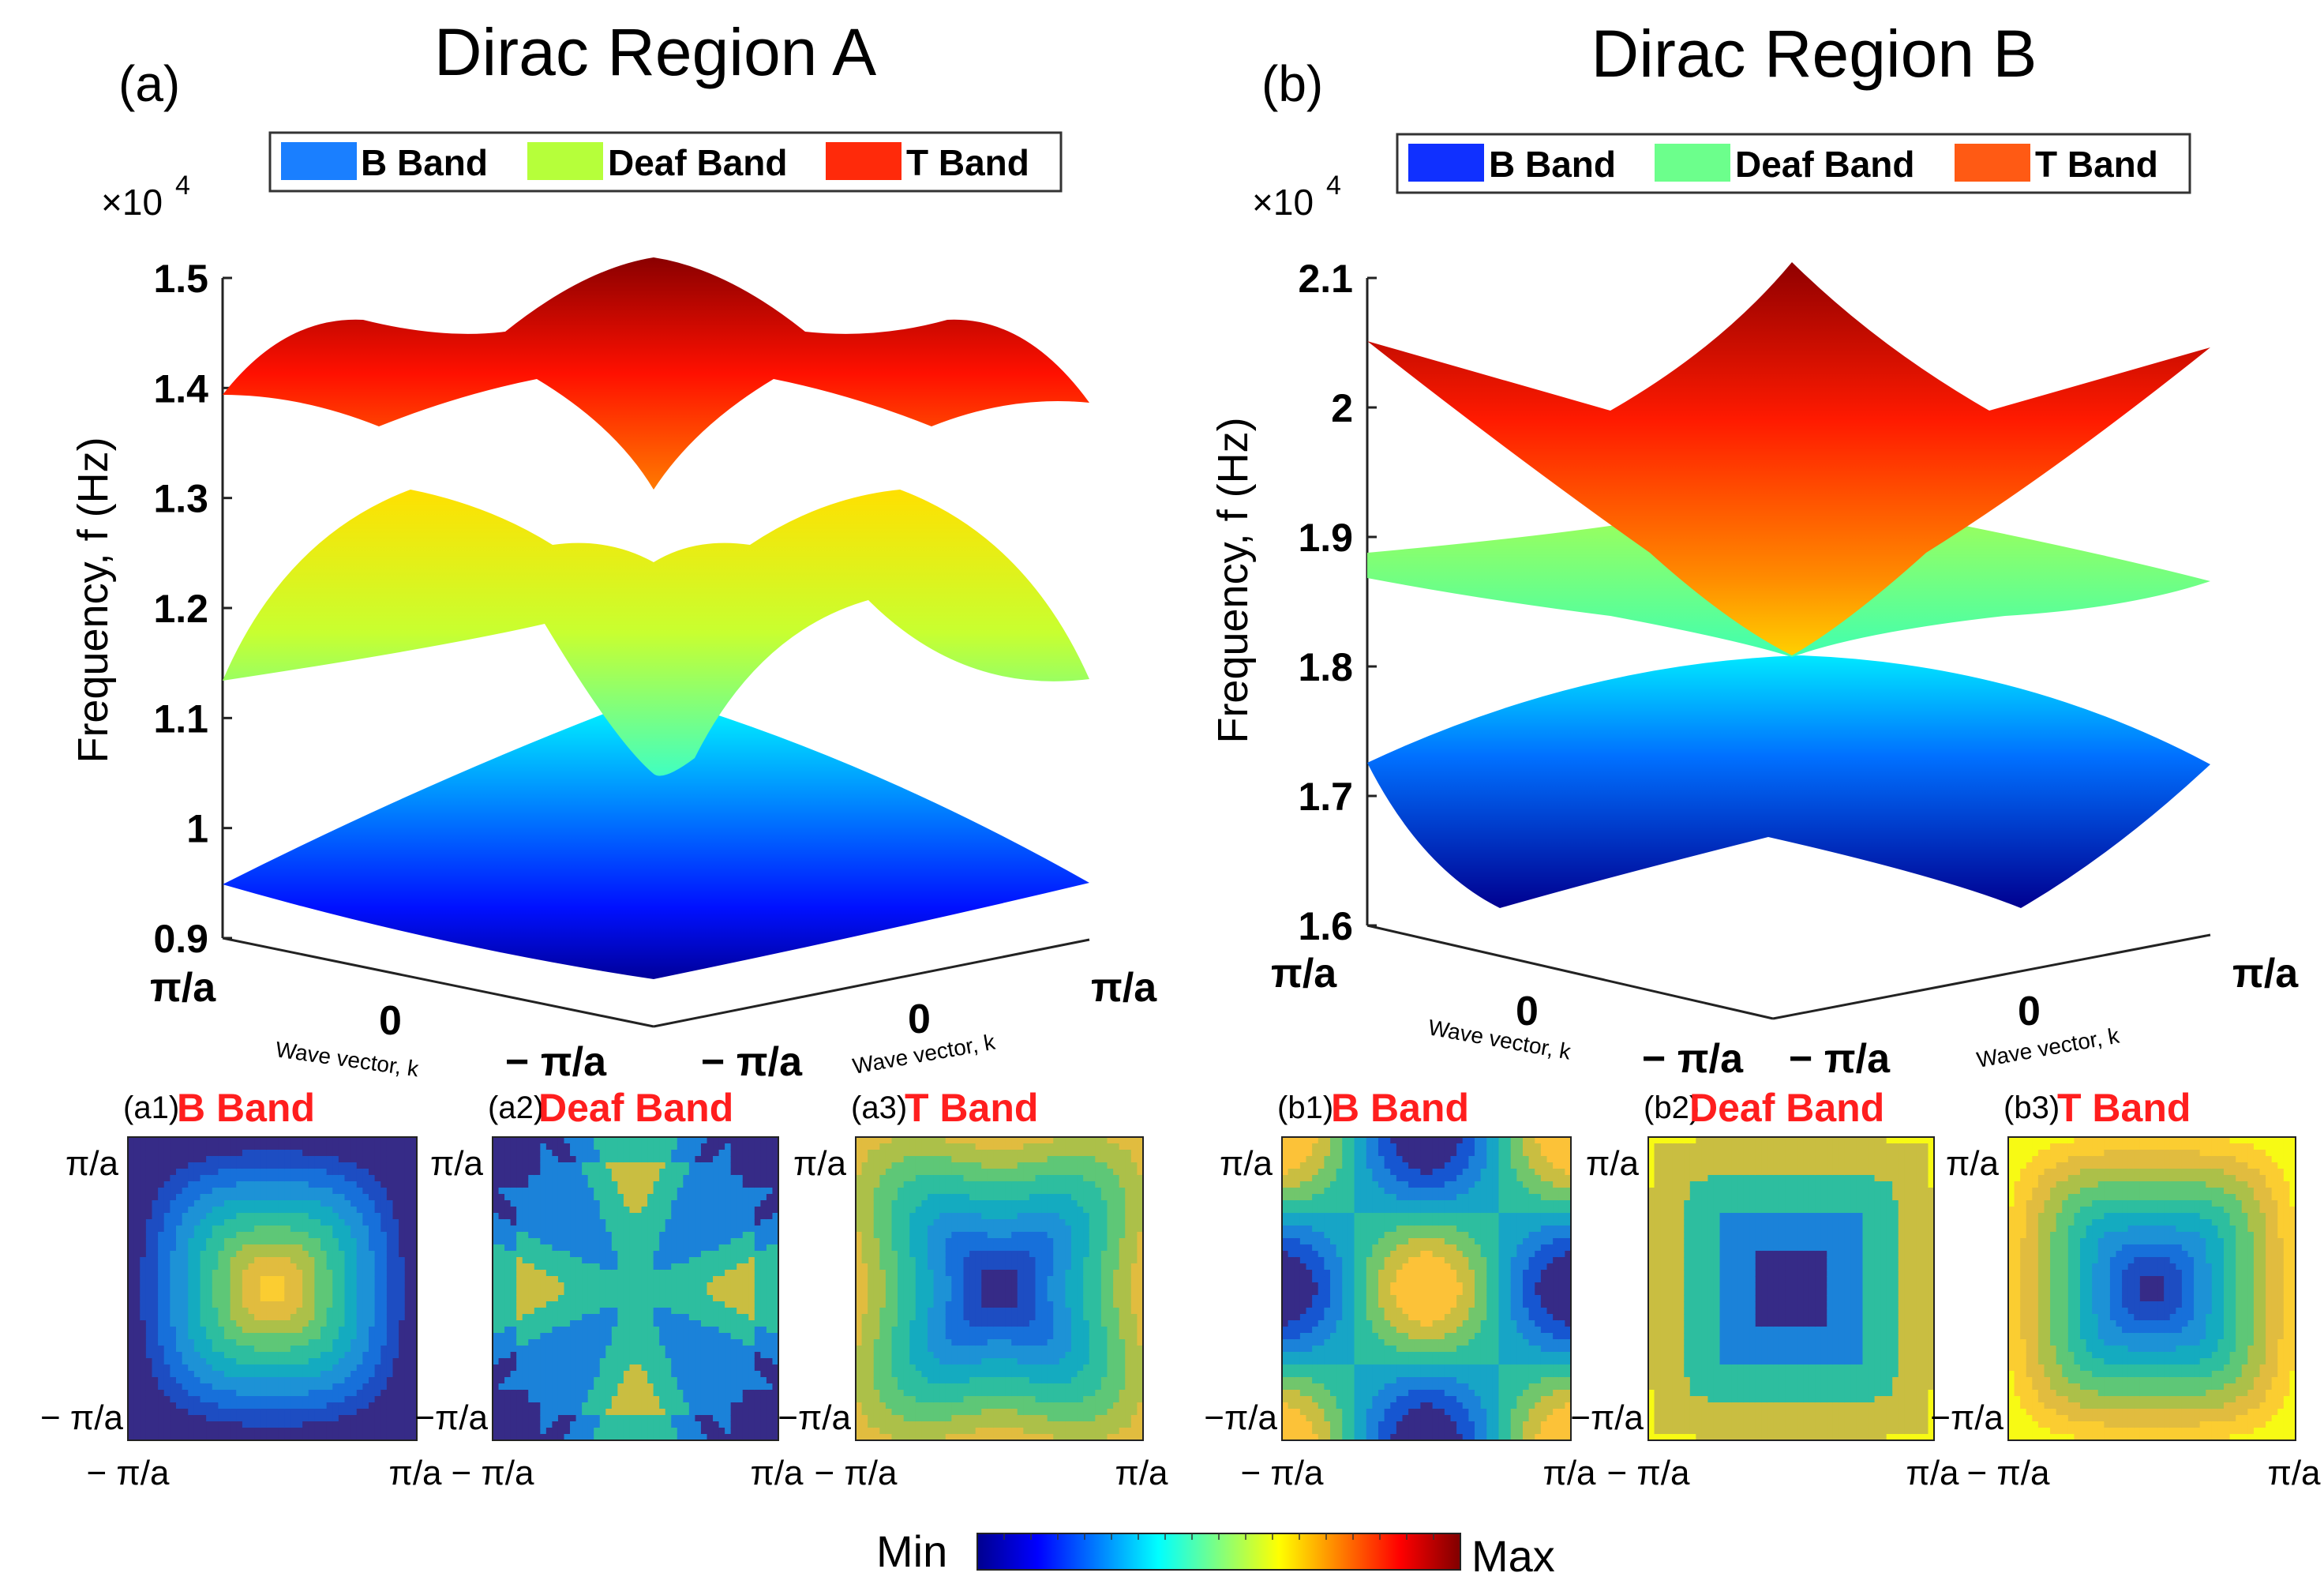  Describe the element at coordinates (1992, 163) in the screenshot. I see `legend-swatch-t-band` at that location.